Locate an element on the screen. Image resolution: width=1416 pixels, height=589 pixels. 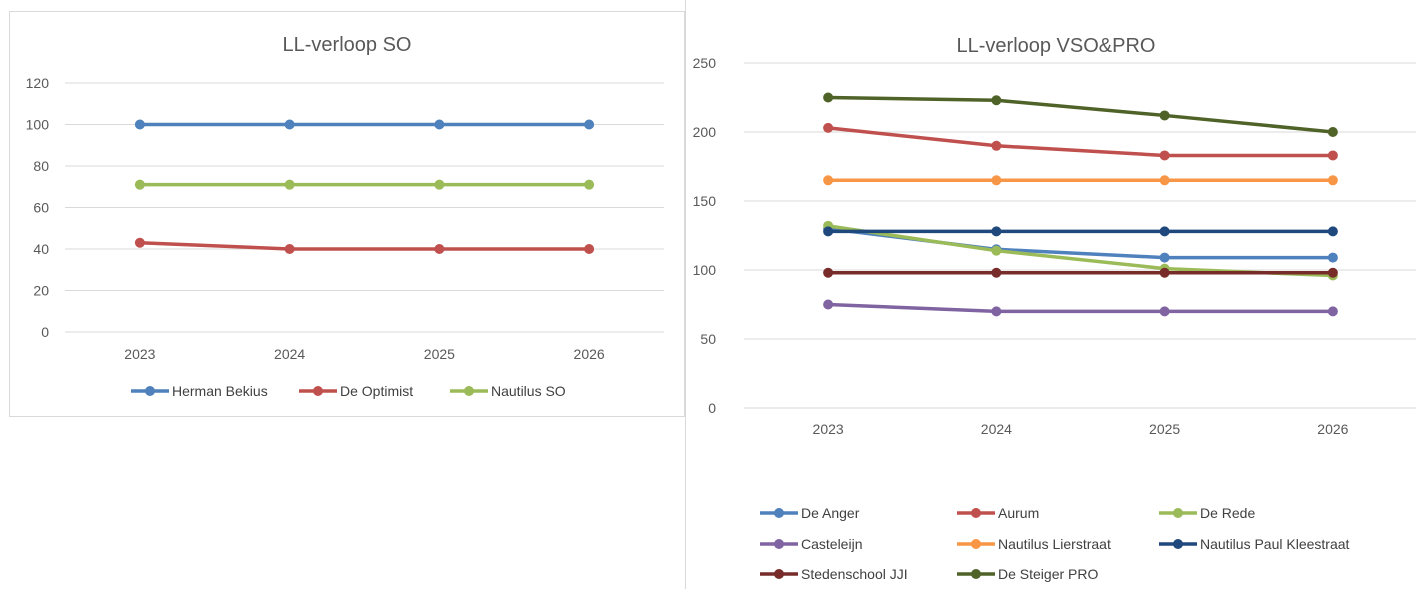
y-tick-label: 60 is located at coordinates (41, 208).